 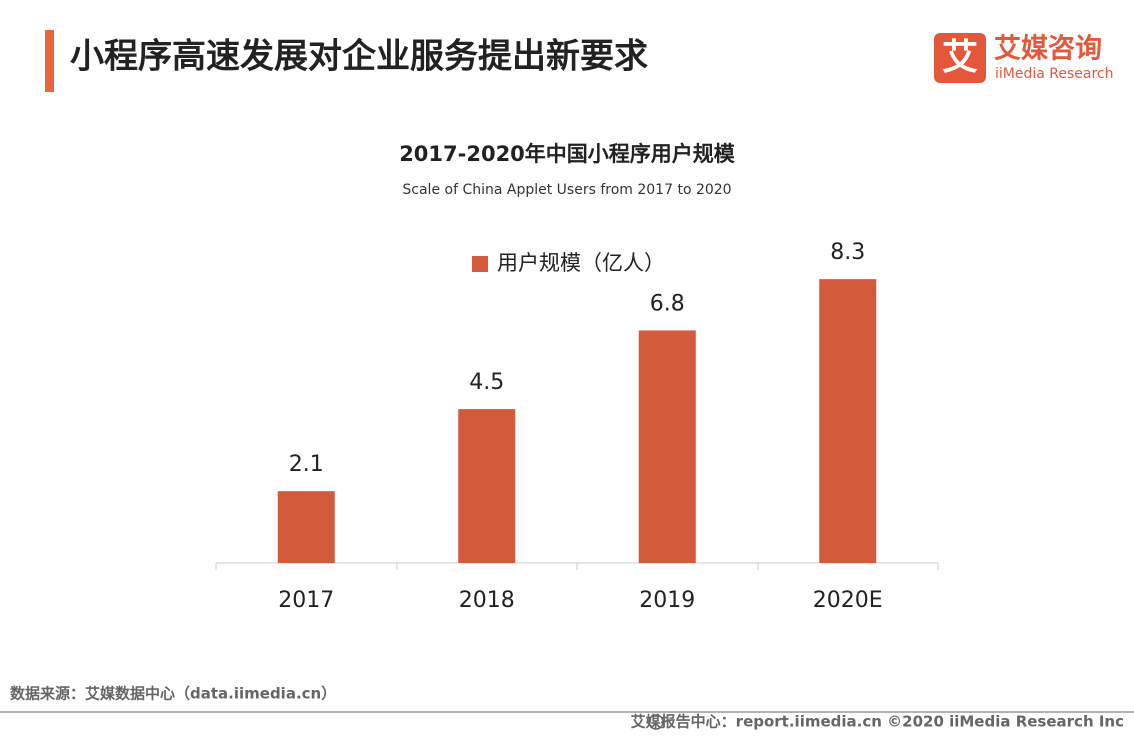 I want to click on plot, so click(x=577, y=566).